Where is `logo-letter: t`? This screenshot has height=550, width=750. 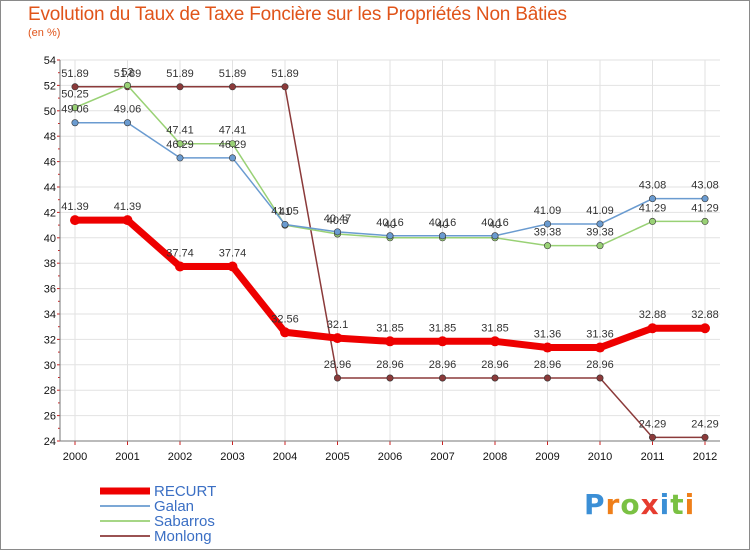 logo-letter: t is located at coordinates (677, 504).